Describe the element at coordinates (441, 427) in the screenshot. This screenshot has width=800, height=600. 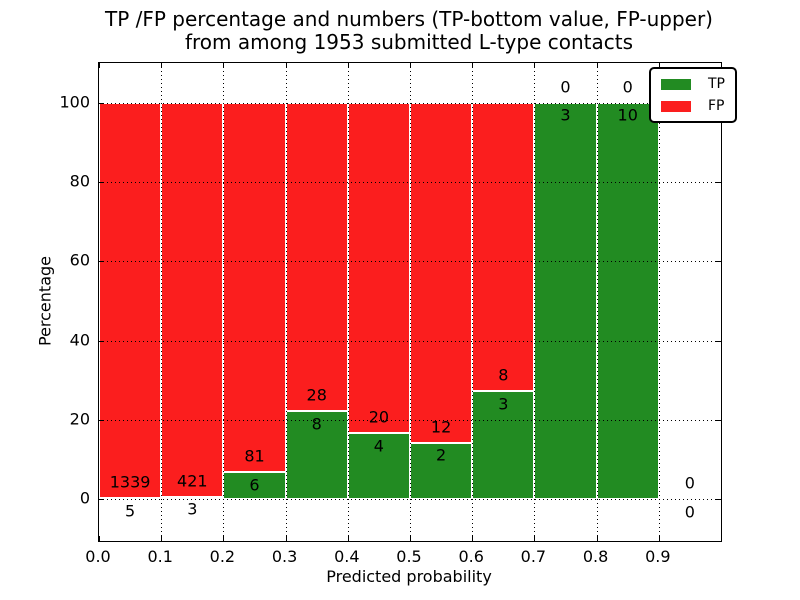
I see `fp-count-label: 12` at that location.